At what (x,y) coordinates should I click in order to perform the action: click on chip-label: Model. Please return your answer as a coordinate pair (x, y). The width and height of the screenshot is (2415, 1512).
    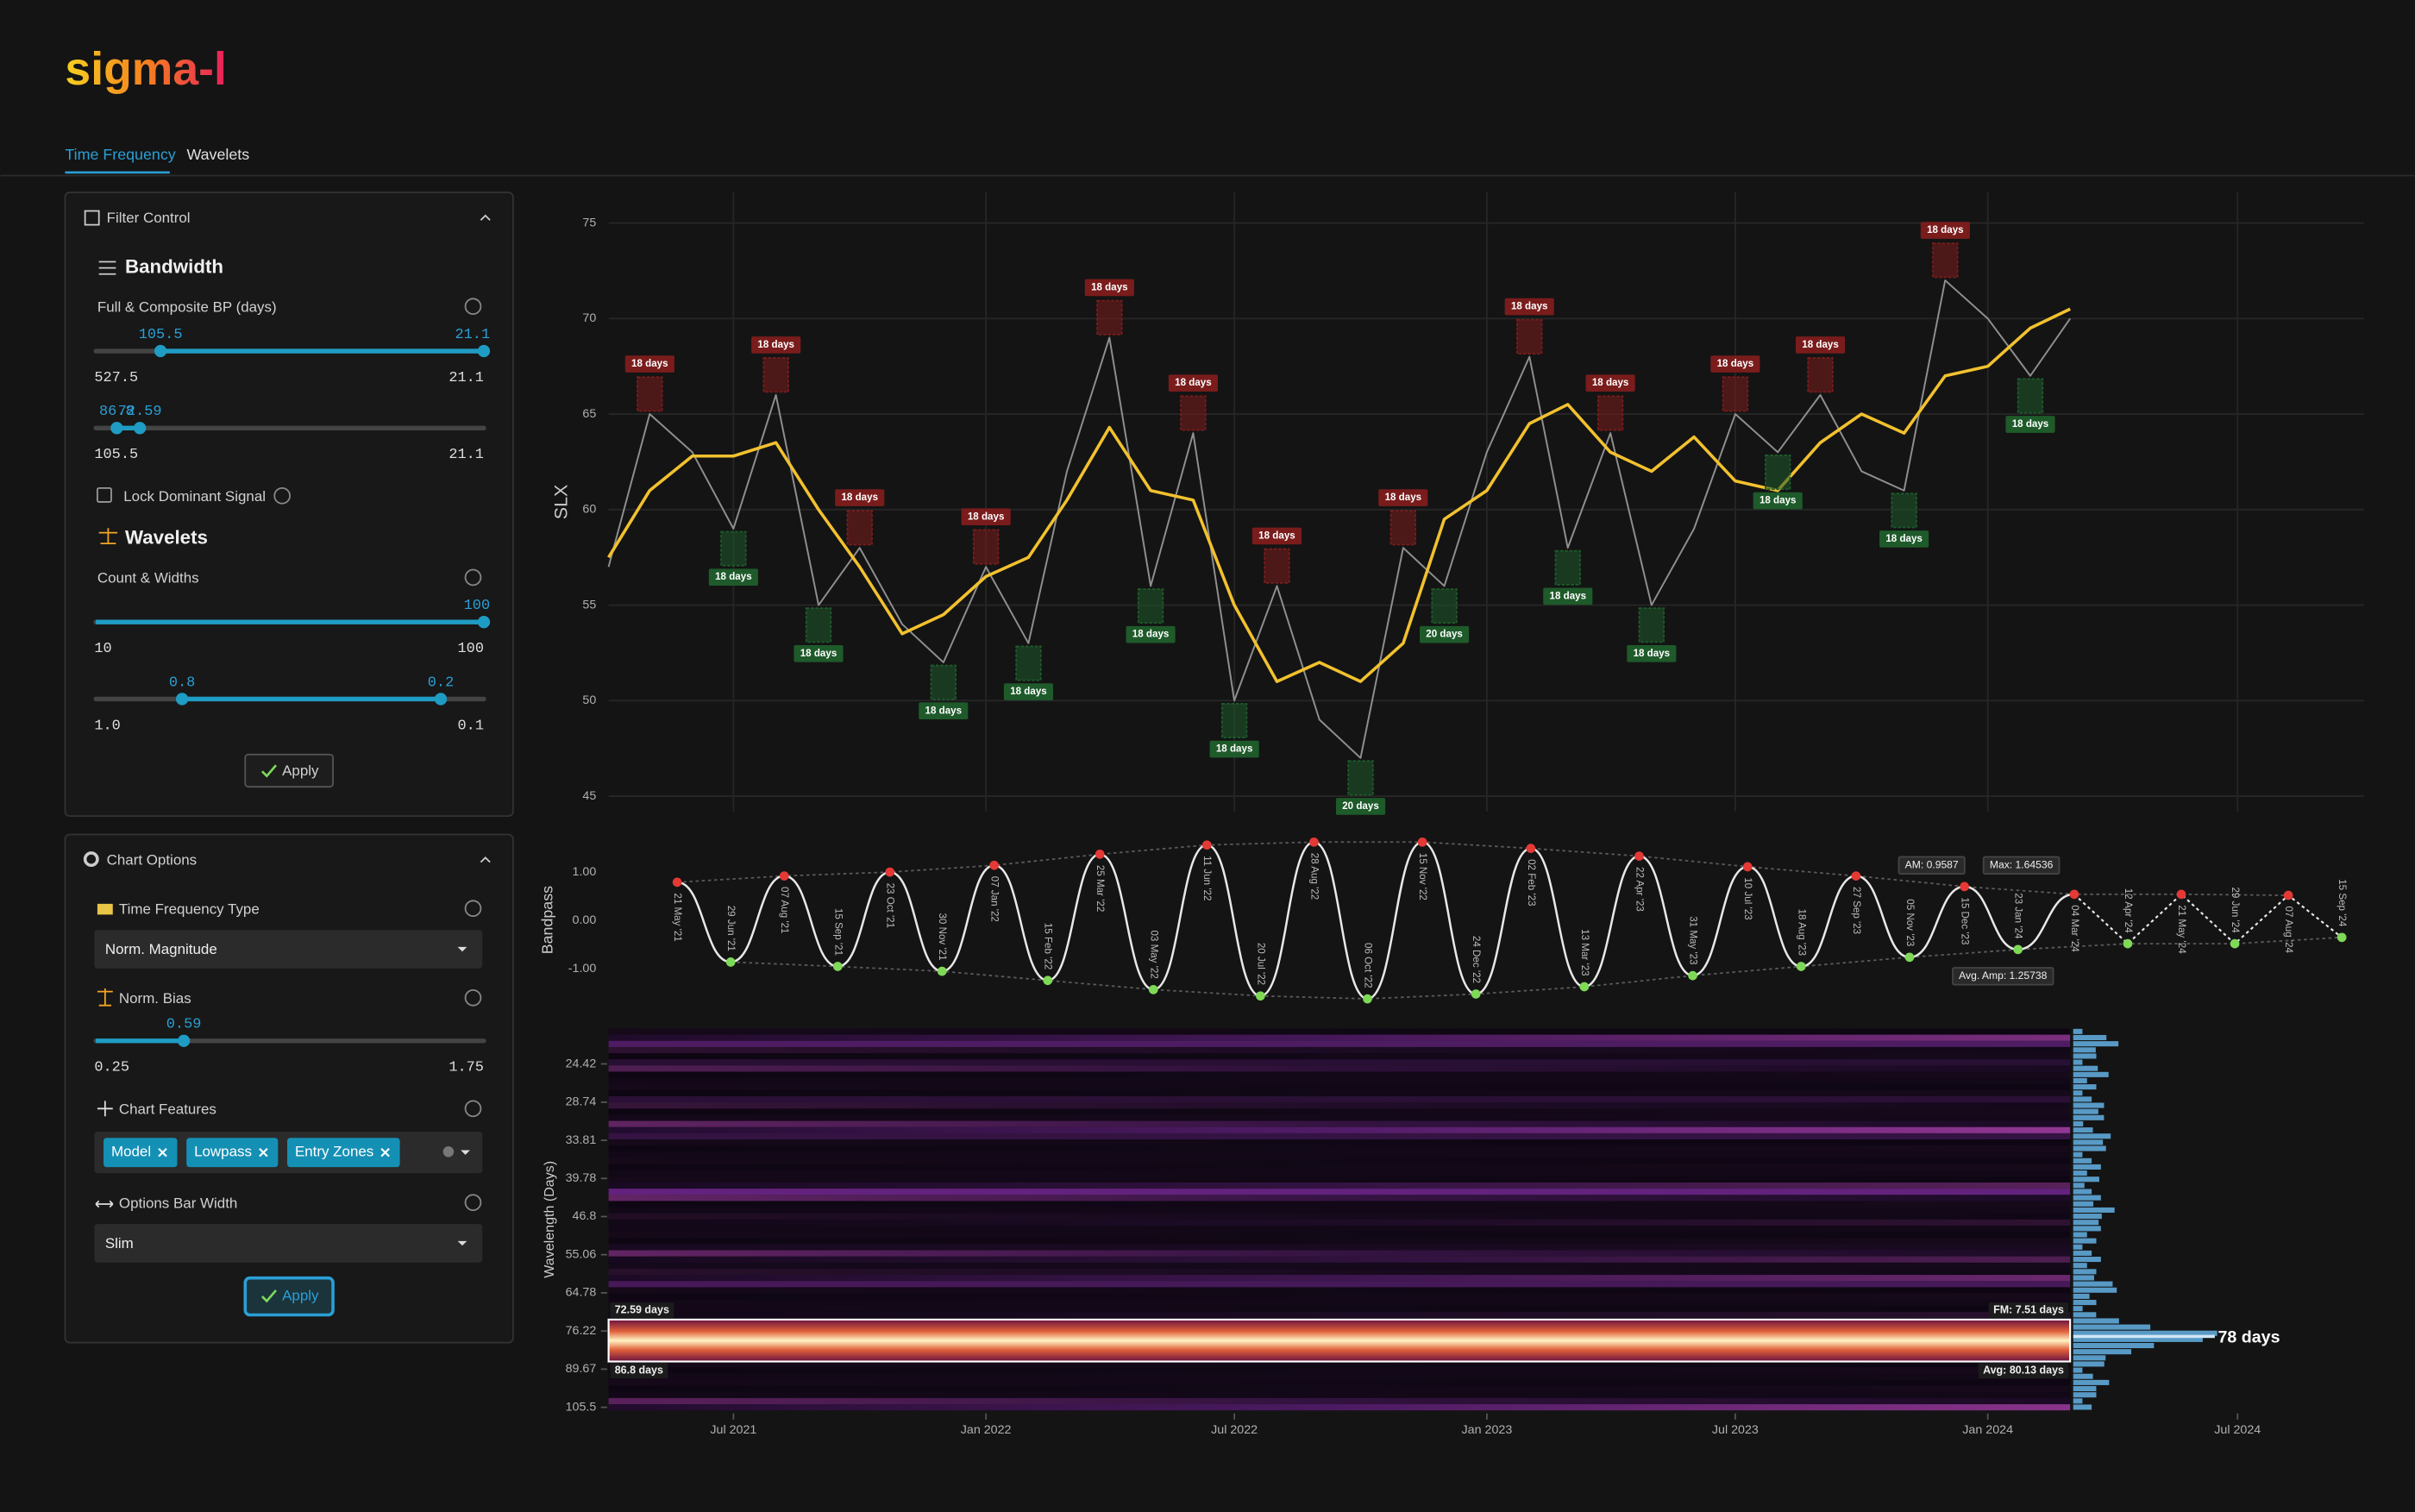
    Looking at the image, I should click on (131, 1152).